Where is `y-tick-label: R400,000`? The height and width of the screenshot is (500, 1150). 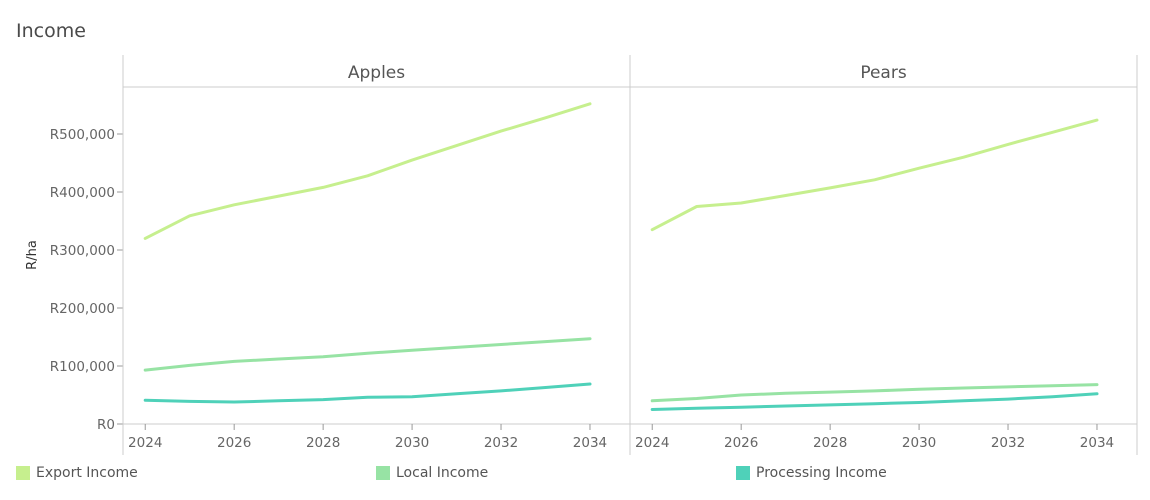 y-tick-label: R400,000 is located at coordinates (82, 193).